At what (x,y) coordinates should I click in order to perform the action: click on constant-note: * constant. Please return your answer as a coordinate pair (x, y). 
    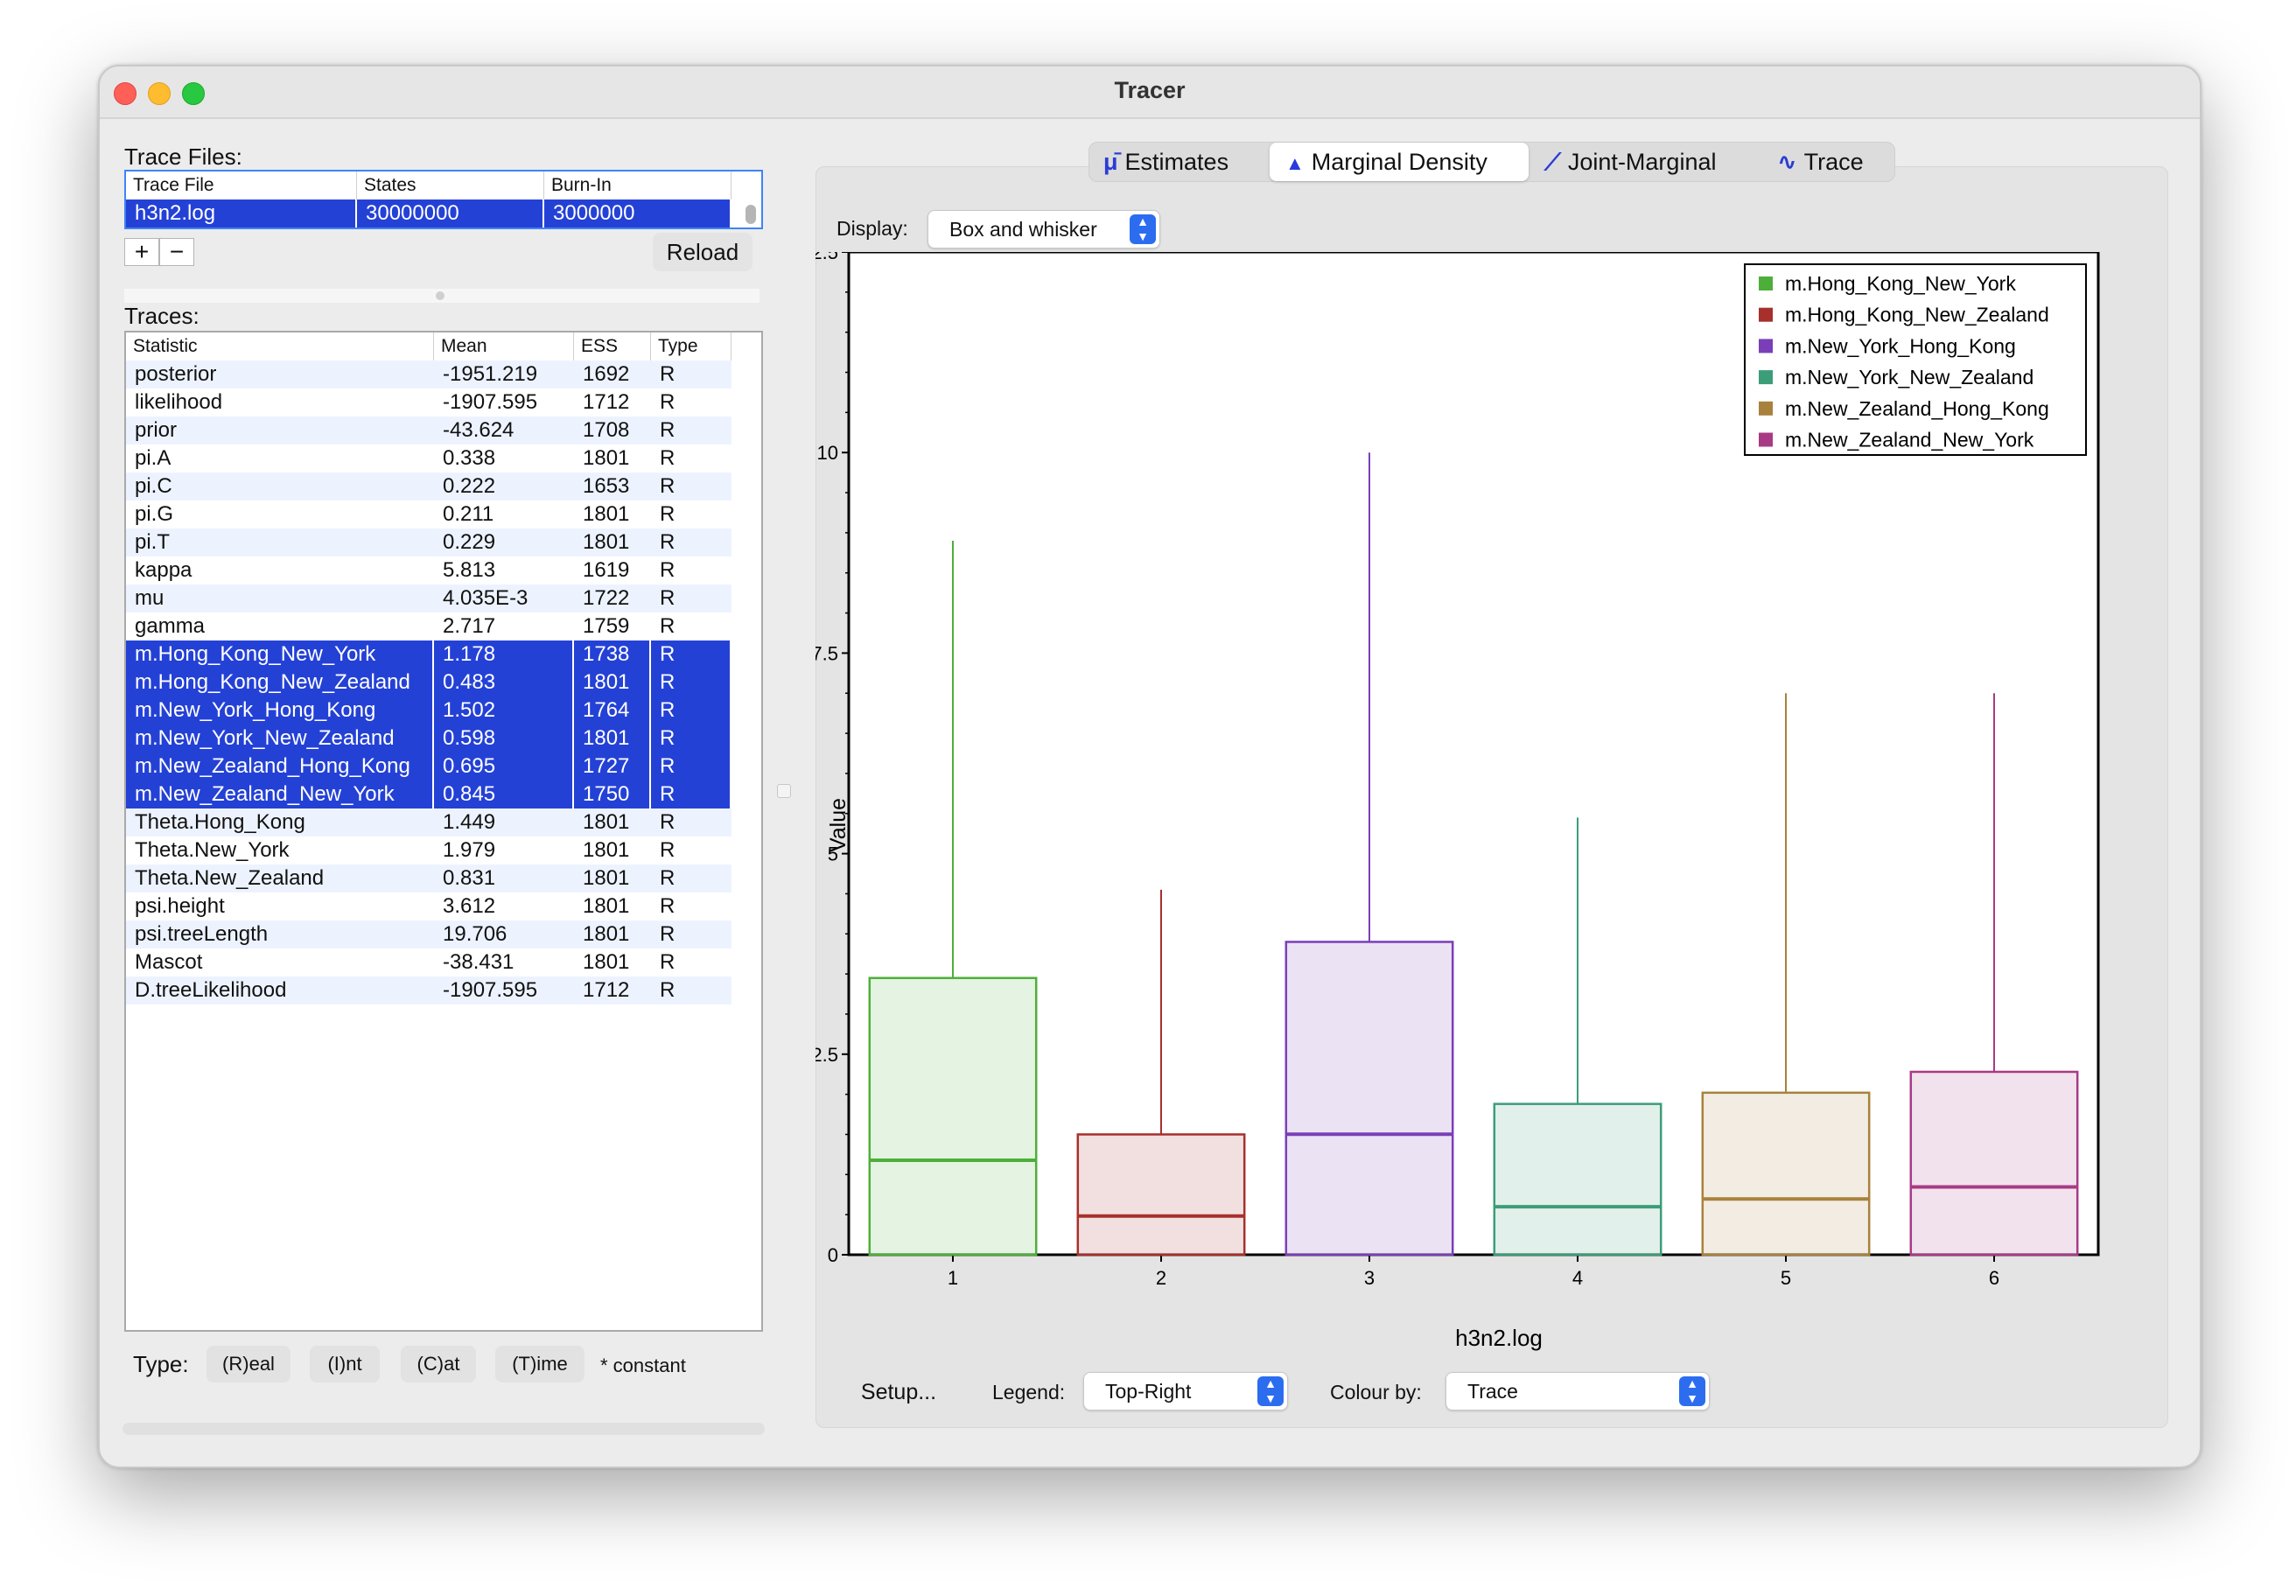
    Looking at the image, I should click on (643, 1365).